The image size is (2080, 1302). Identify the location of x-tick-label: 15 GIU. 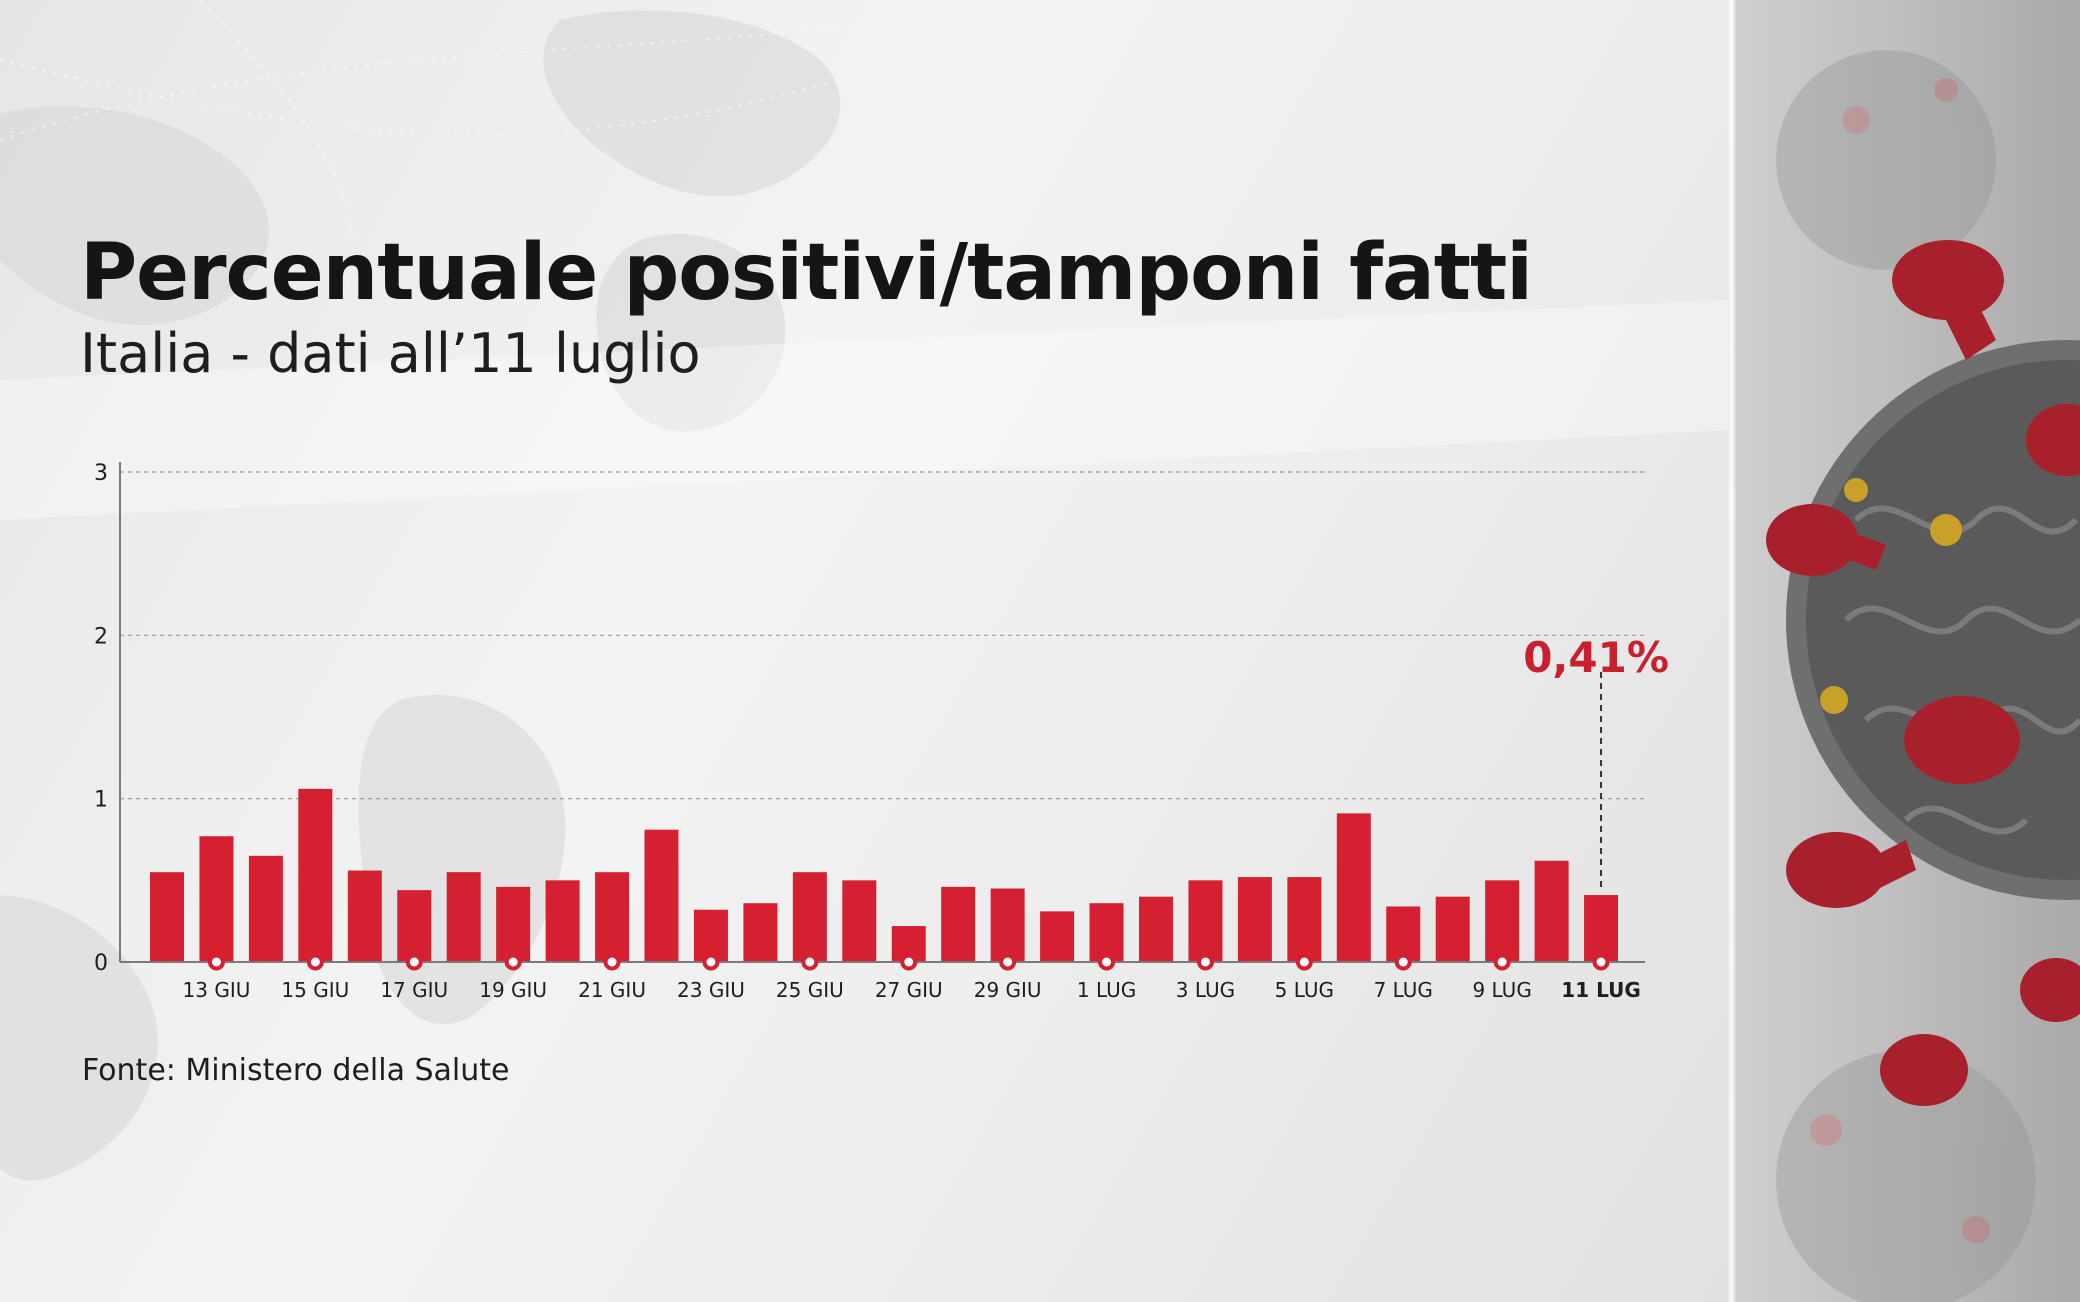
(315, 990).